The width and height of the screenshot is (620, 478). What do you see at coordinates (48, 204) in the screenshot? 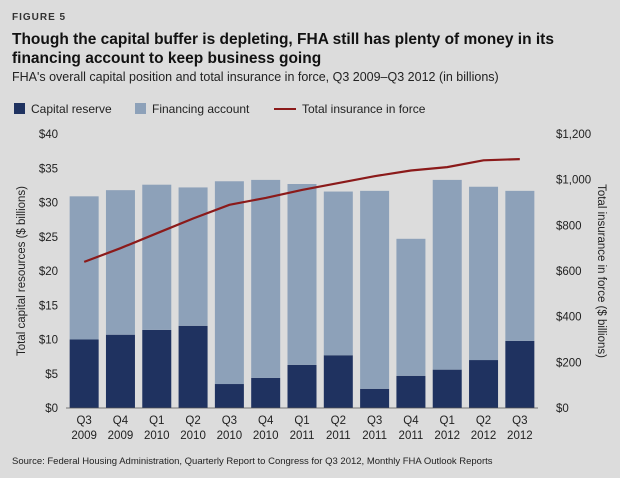
I see `y-tick-label: $30` at bounding box center [48, 204].